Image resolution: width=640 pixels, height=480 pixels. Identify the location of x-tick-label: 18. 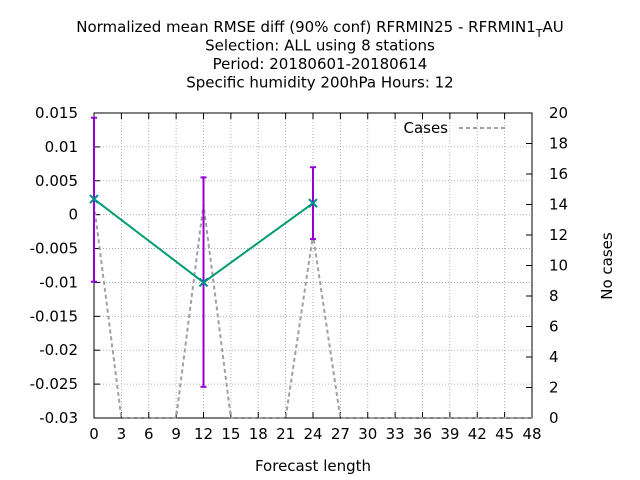
(258, 434).